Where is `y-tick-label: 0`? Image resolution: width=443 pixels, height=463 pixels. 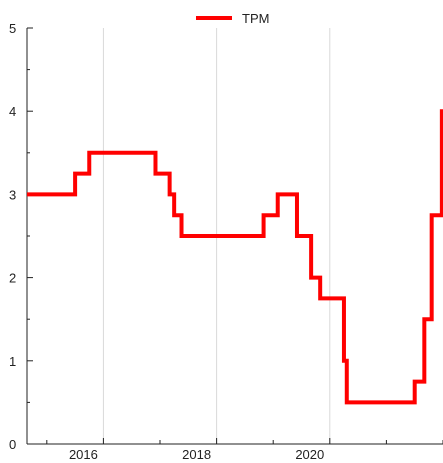 y-tick-label: 0 is located at coordinates (12, 444).